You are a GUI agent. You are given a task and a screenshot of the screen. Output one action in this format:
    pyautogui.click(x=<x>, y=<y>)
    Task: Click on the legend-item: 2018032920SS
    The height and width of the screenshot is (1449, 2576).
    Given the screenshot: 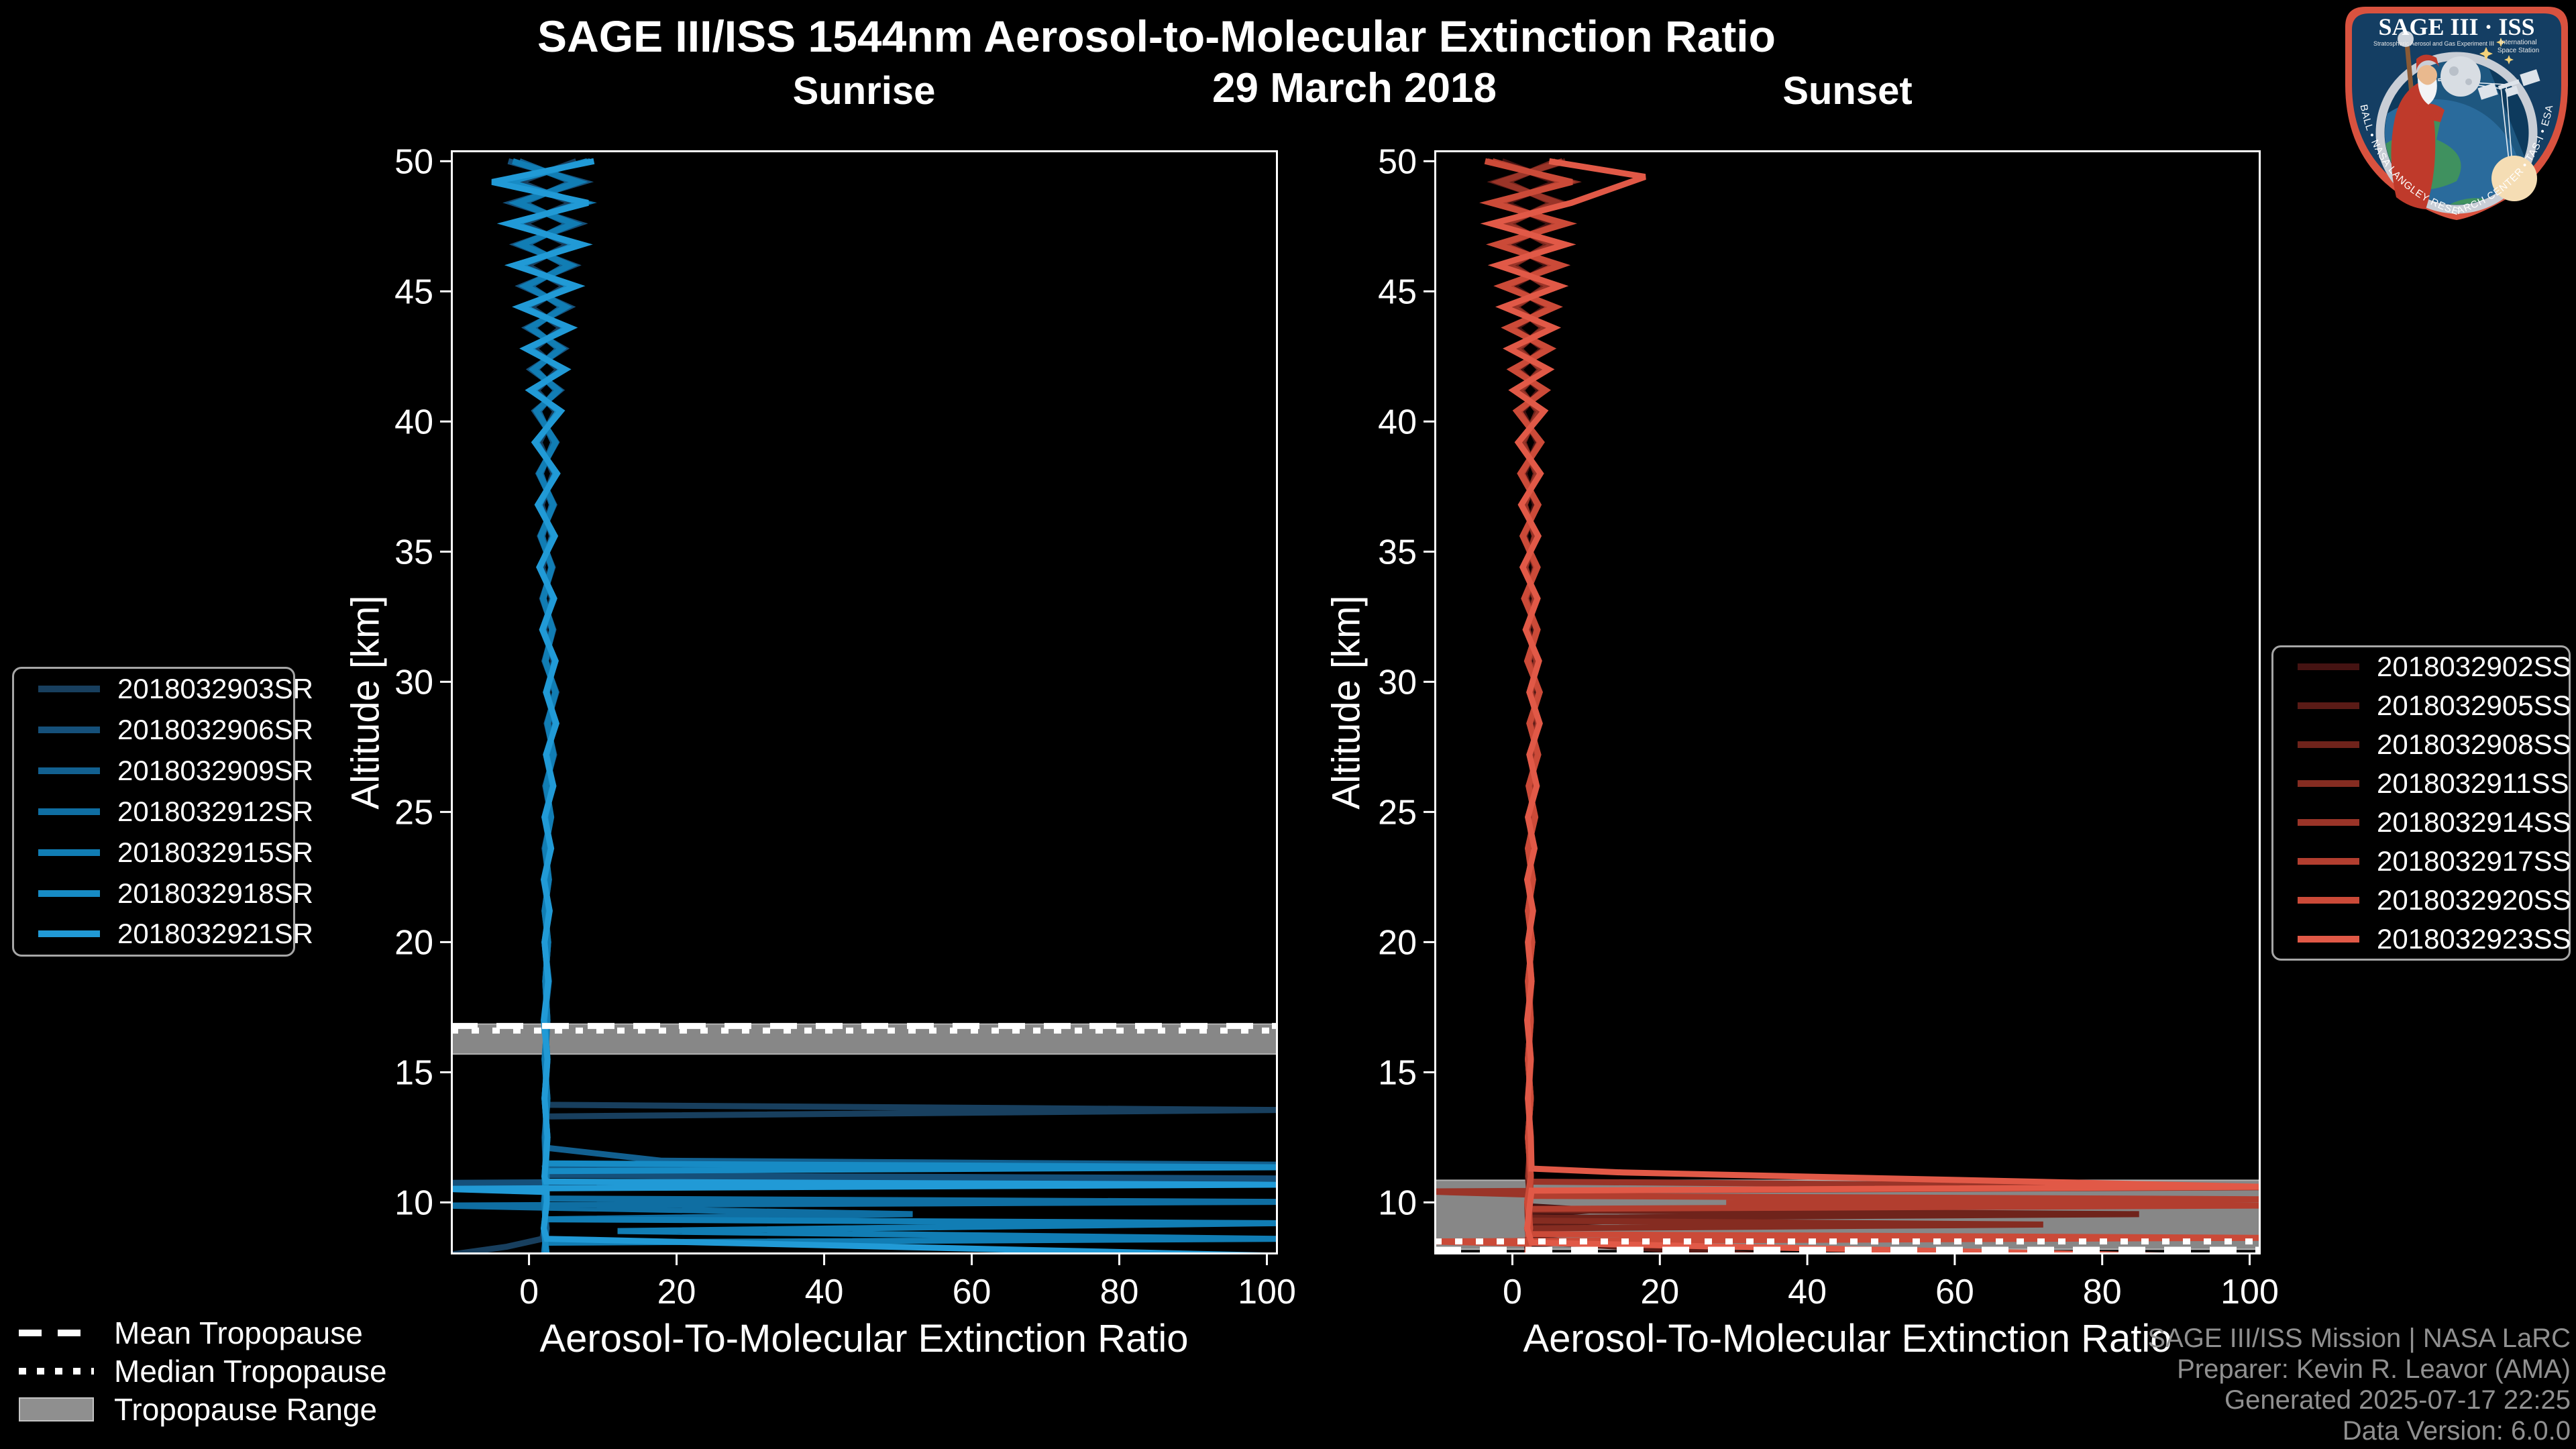 What is the action you would take?
    pyautogui.click(x=2422, y=900)
    